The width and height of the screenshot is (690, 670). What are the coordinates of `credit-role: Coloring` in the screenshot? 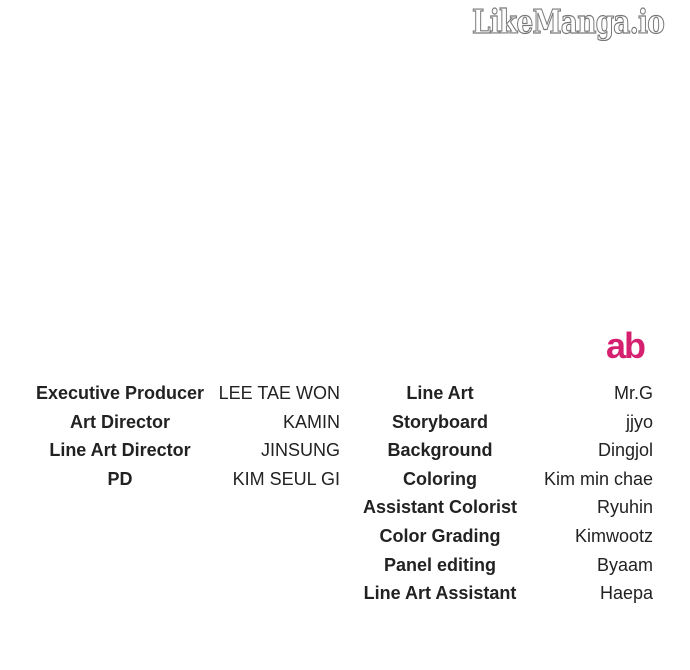 It's located at (440, 478).